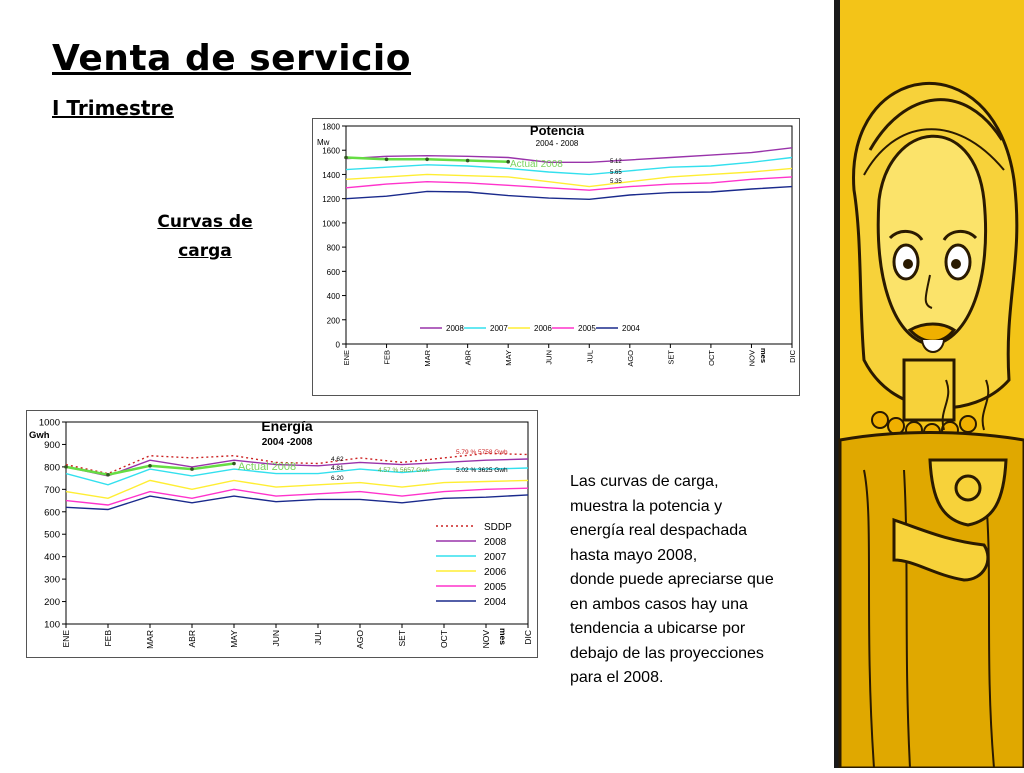  I want to click on y-tick-label: 1600, so click(331, 151).